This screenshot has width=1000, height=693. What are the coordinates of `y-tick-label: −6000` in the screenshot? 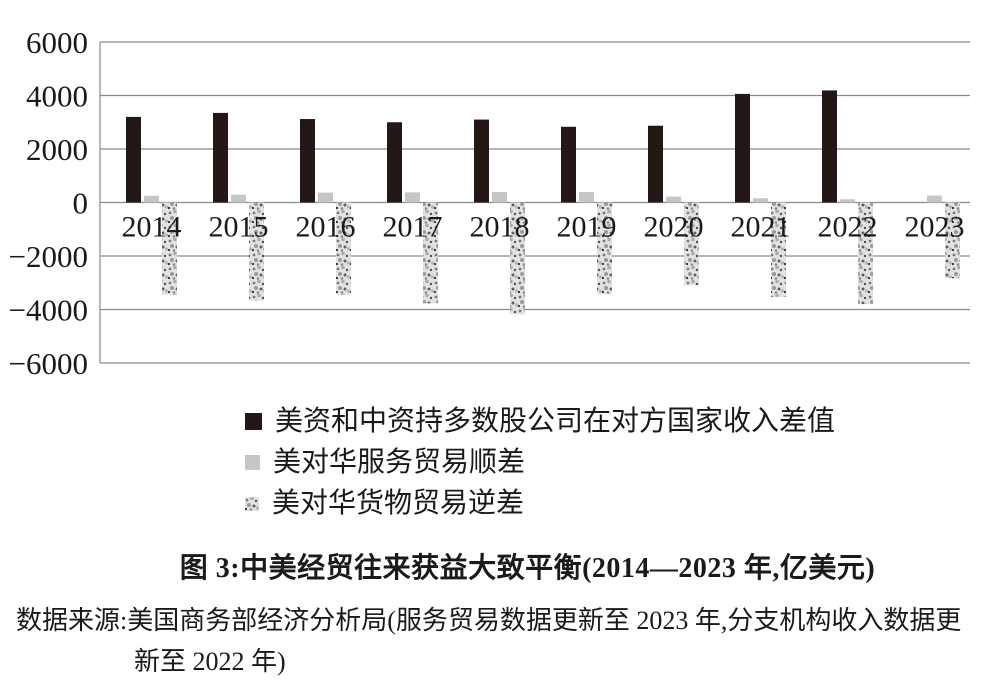 It's located at (48, 363).